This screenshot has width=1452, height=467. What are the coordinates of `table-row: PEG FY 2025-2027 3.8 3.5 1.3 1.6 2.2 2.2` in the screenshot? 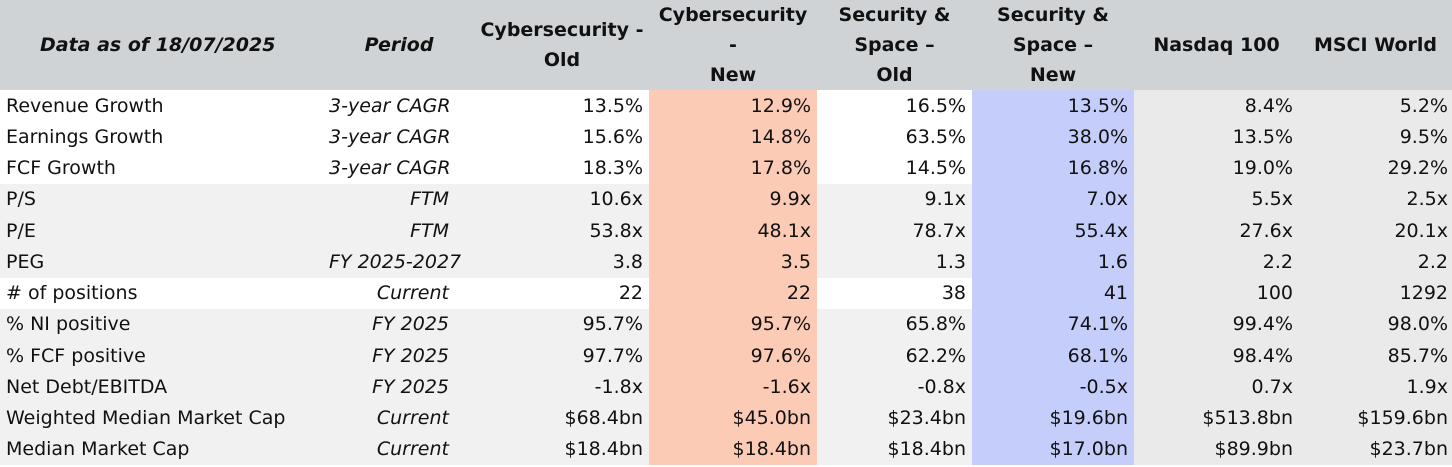 It's located at (726, 262).